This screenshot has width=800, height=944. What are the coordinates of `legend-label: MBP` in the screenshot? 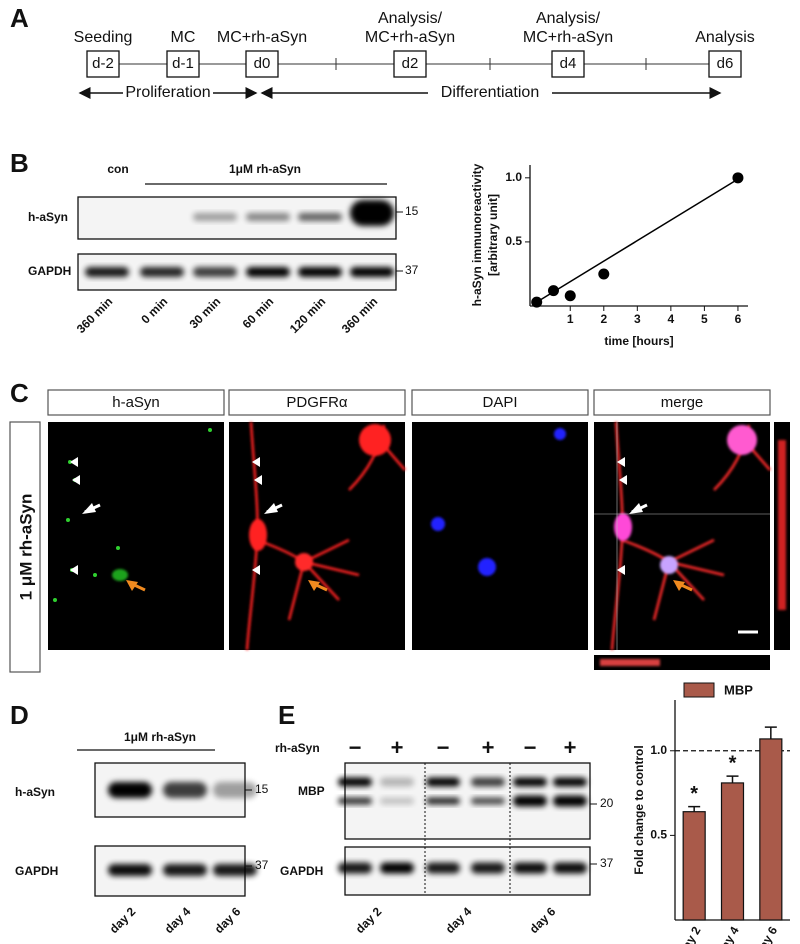 It's located at (738, 689).